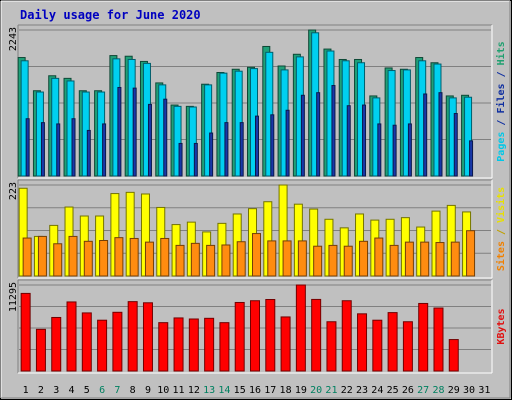  Describe the element at coordinates (469, 390) in the screenshot. I see `x-label-day-30: 30` at that location.